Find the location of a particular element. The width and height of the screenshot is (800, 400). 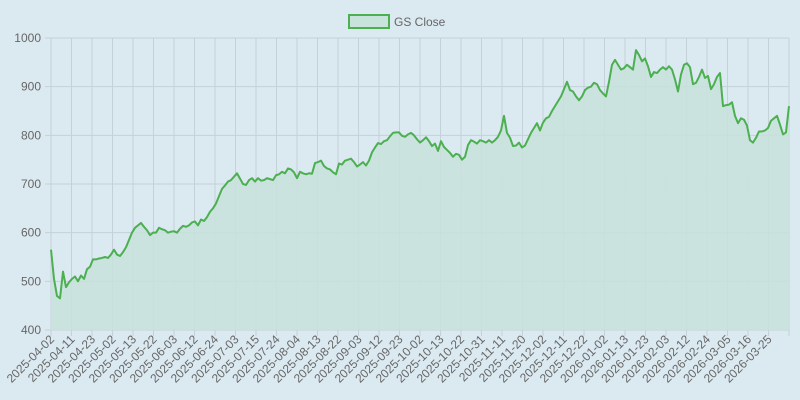

legend-label: GS Close is located at coordinates (420, 22).